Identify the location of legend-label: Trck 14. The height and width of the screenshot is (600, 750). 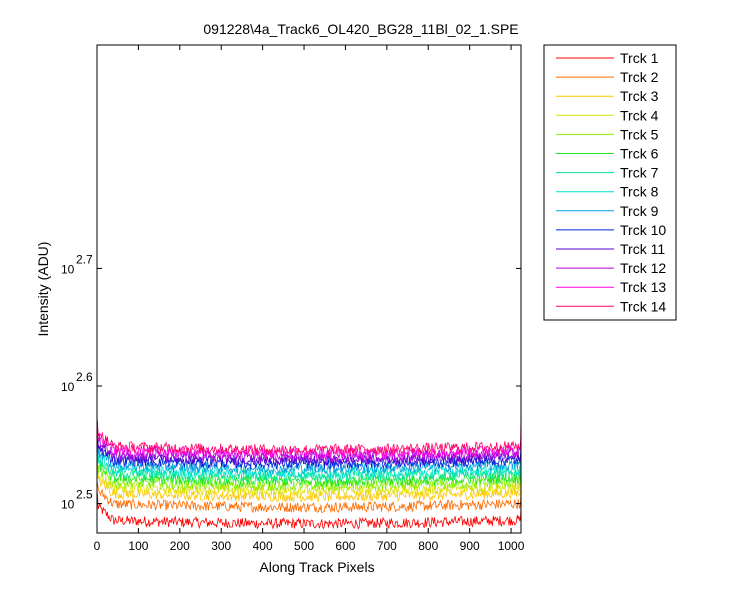
(643, 306).